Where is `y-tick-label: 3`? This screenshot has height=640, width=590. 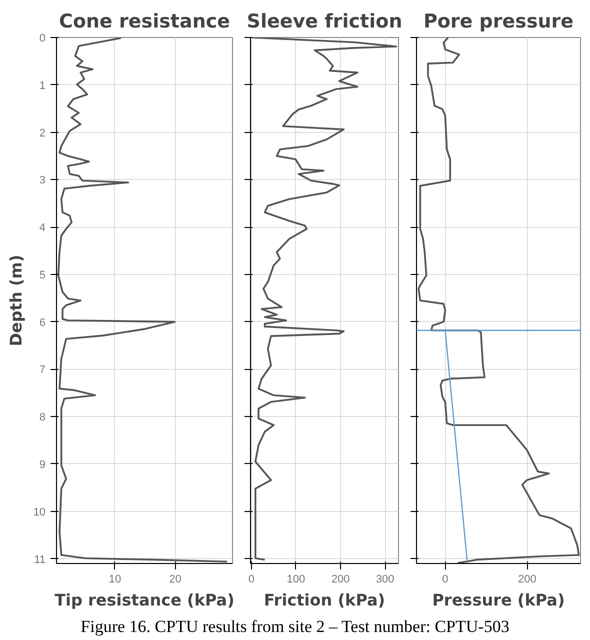 y-tick-label: 3 is located at coordinates (42, 180).